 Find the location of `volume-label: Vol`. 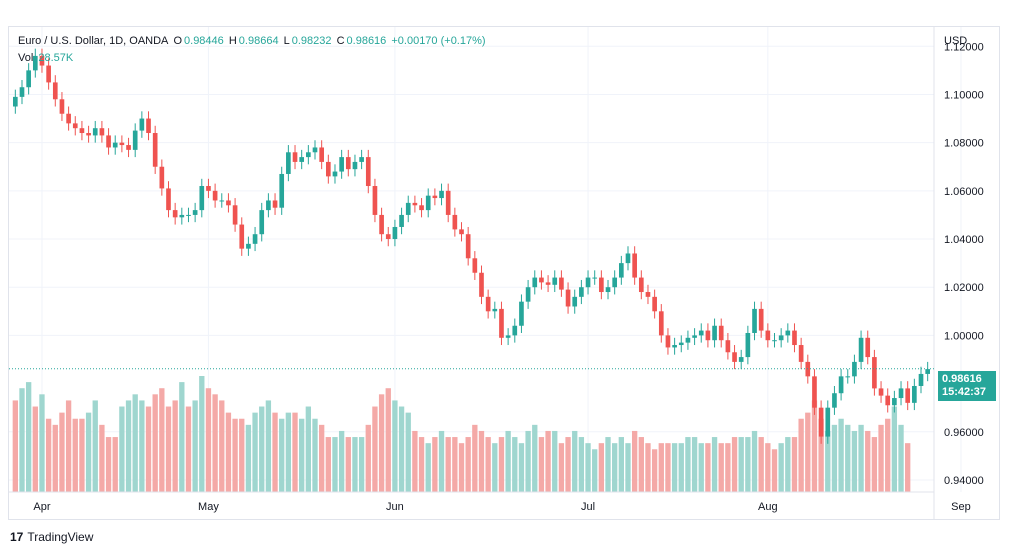

volume-label: Vol is located at coordinates (26, 58).